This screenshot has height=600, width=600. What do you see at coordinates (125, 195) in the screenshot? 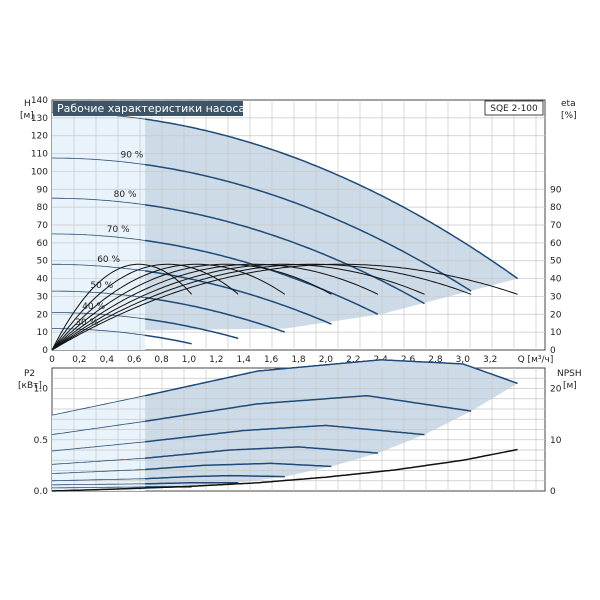
I see `speed-label: 80 %` at bounding box center [125, 195].